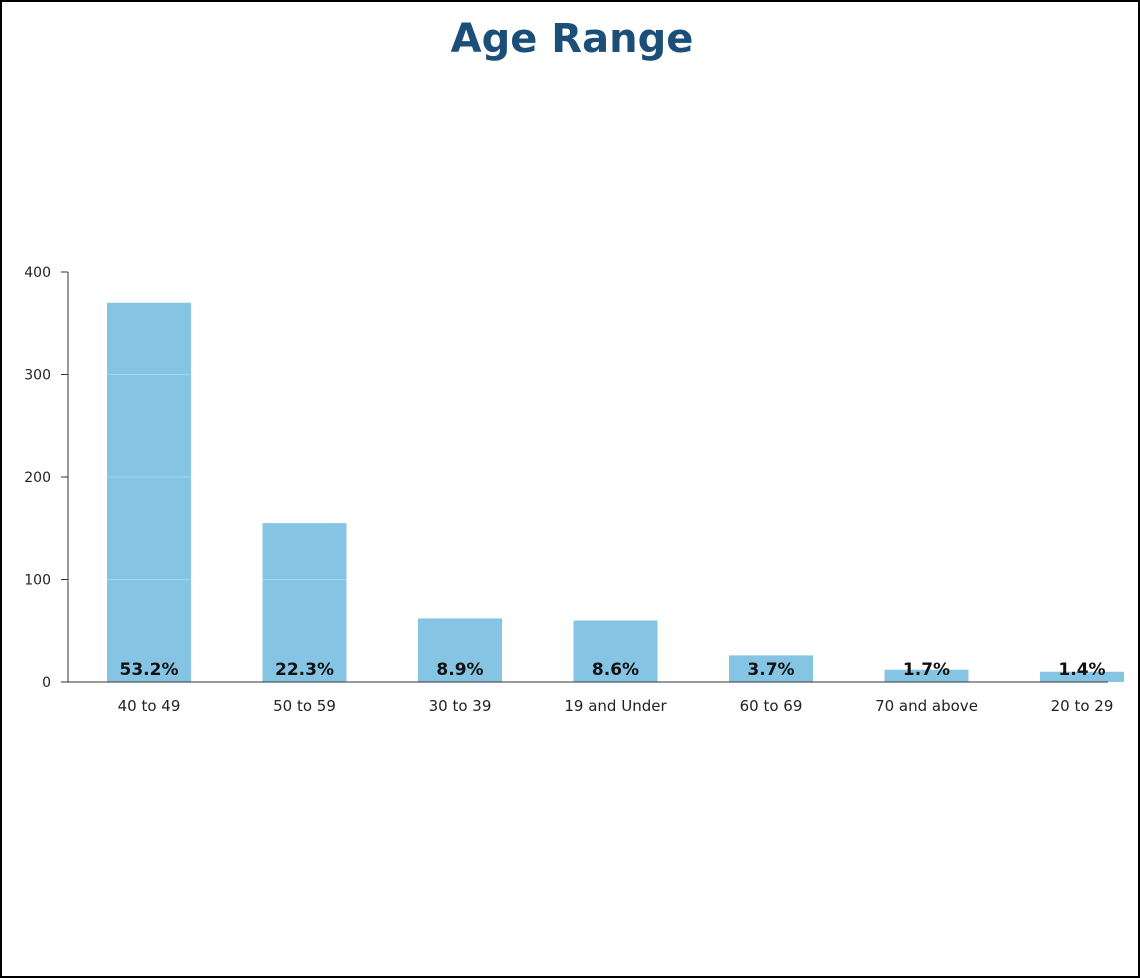 The width and height of the screenshot is (1140, 978). What do you see at coordinates (615, 670) in the screenshot?
I see `data-label: 8.6%` at bounding box center [615, 670].